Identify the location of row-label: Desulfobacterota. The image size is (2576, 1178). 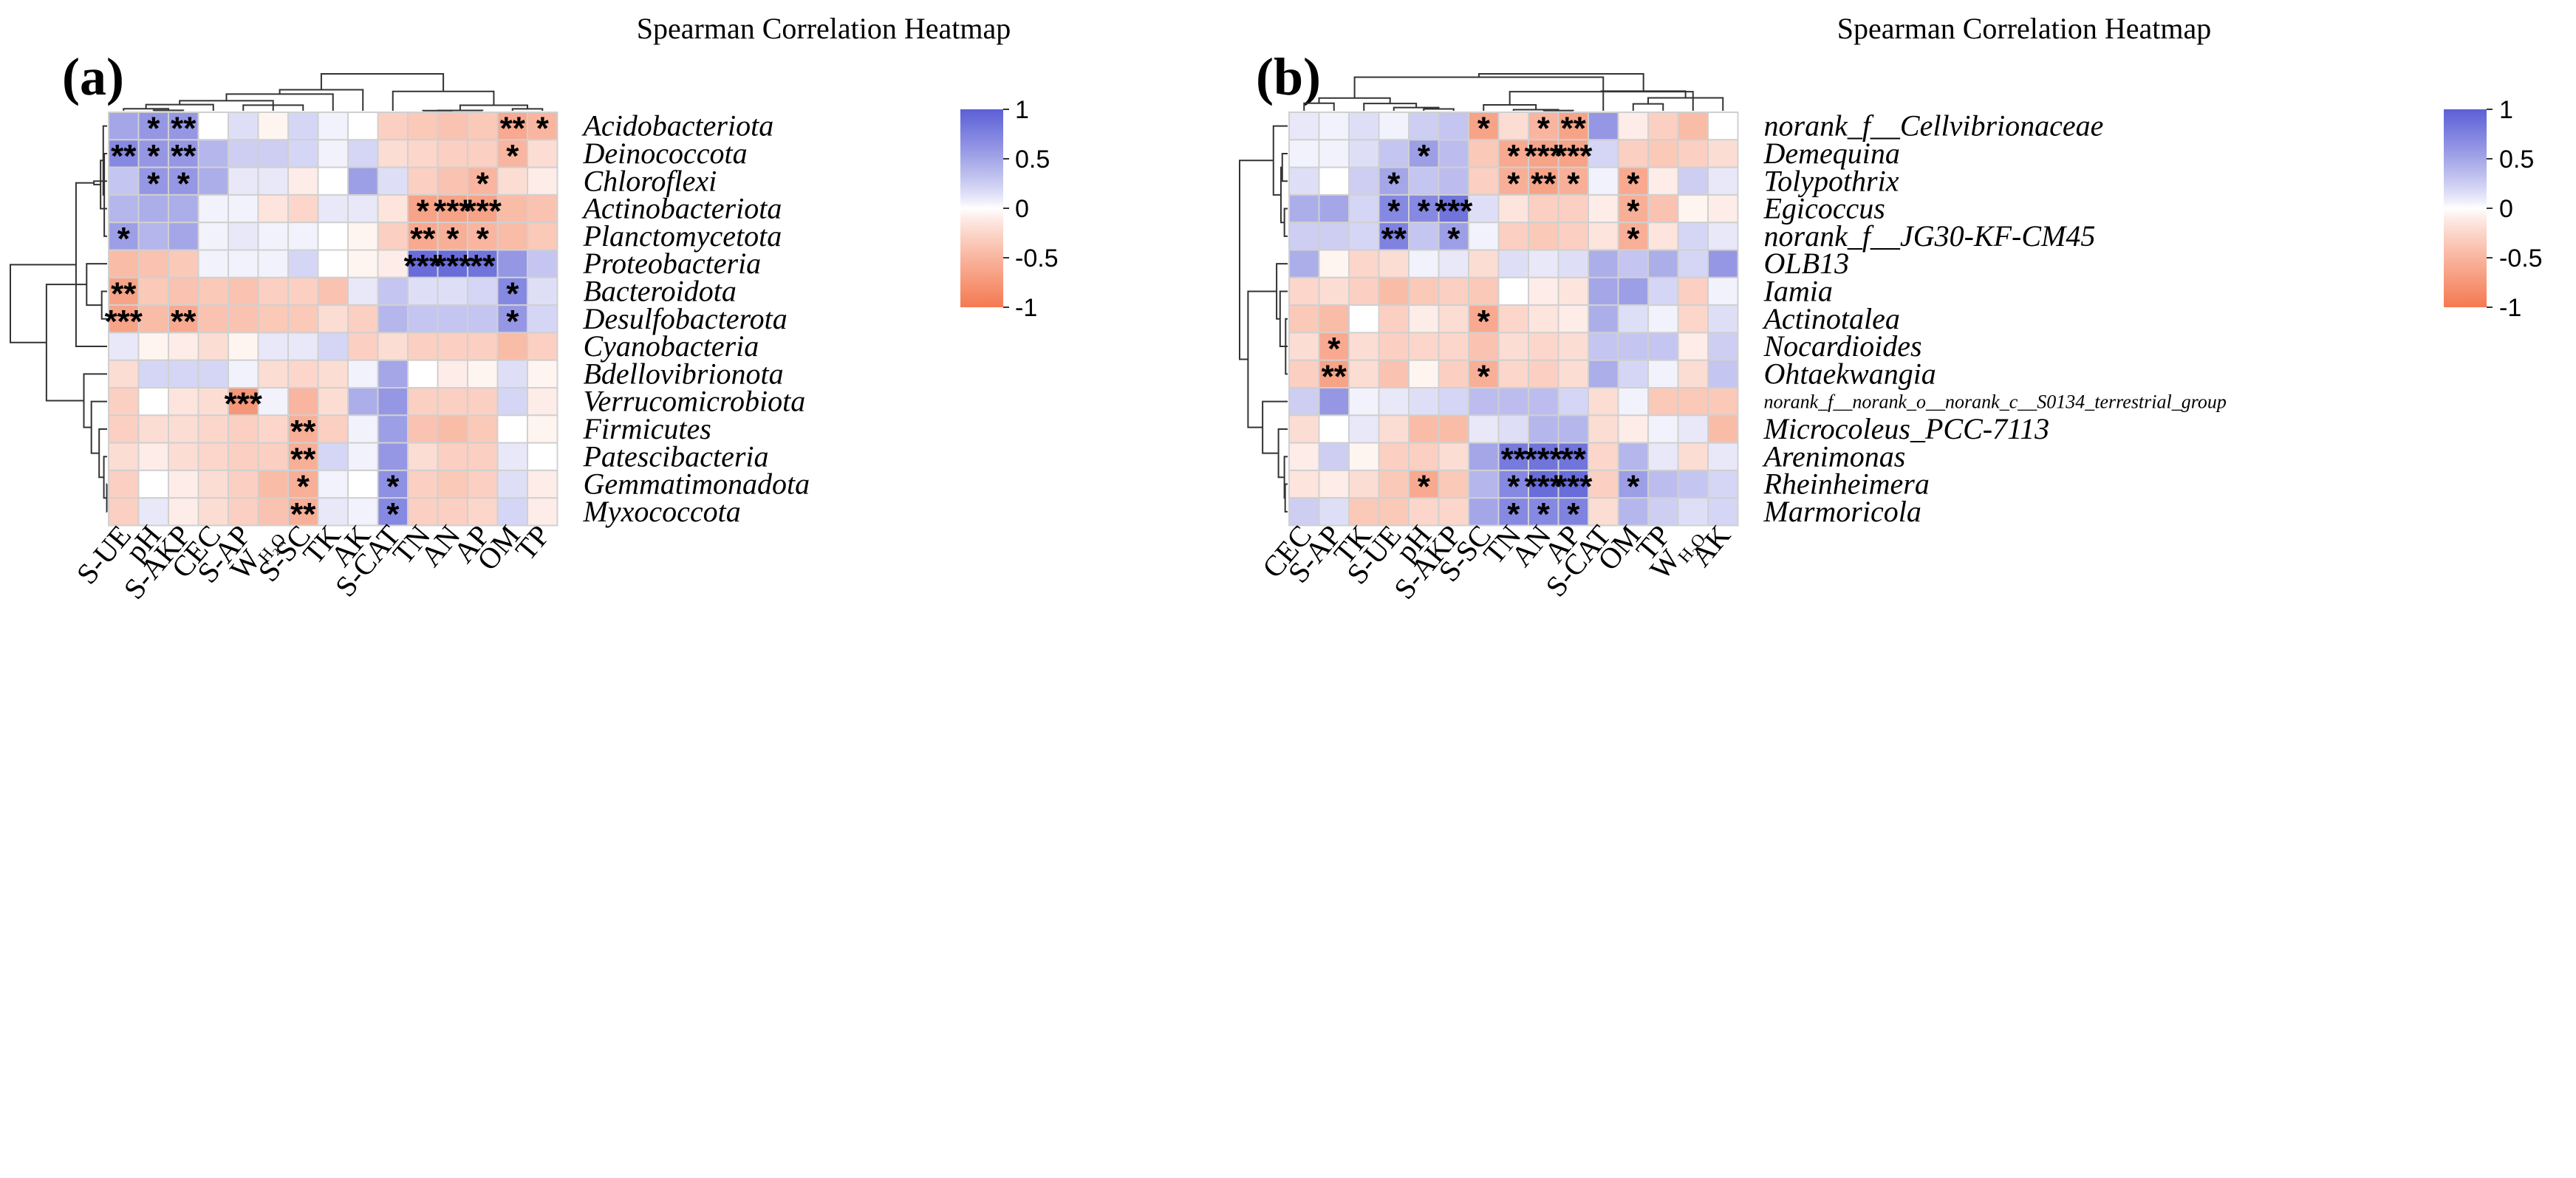
(685, 318).